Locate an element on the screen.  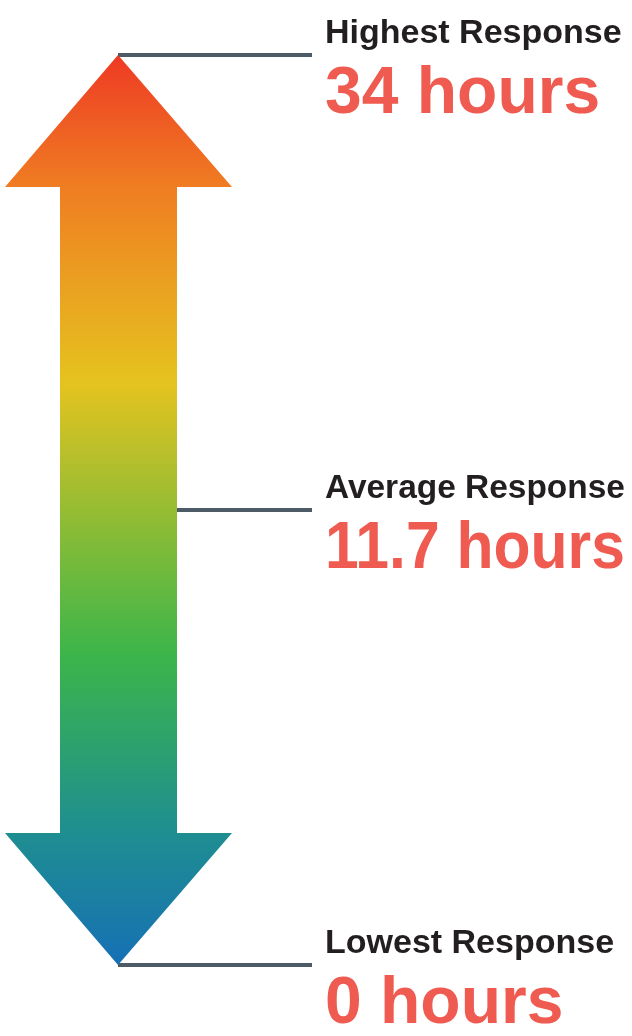
category-label: Highest Response is located at coordinates (473, 31).